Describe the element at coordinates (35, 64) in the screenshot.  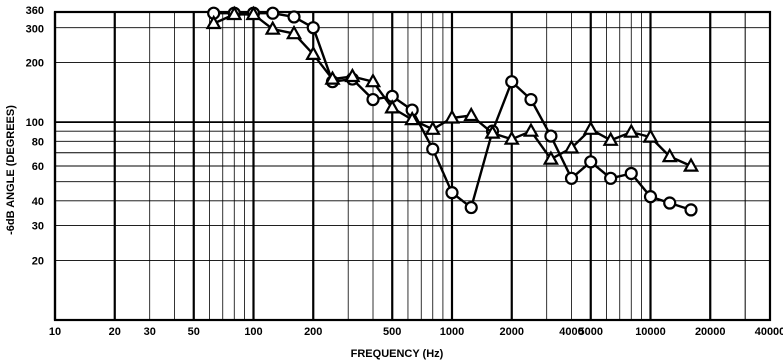
I see `y-tick-label: 200` at that location.